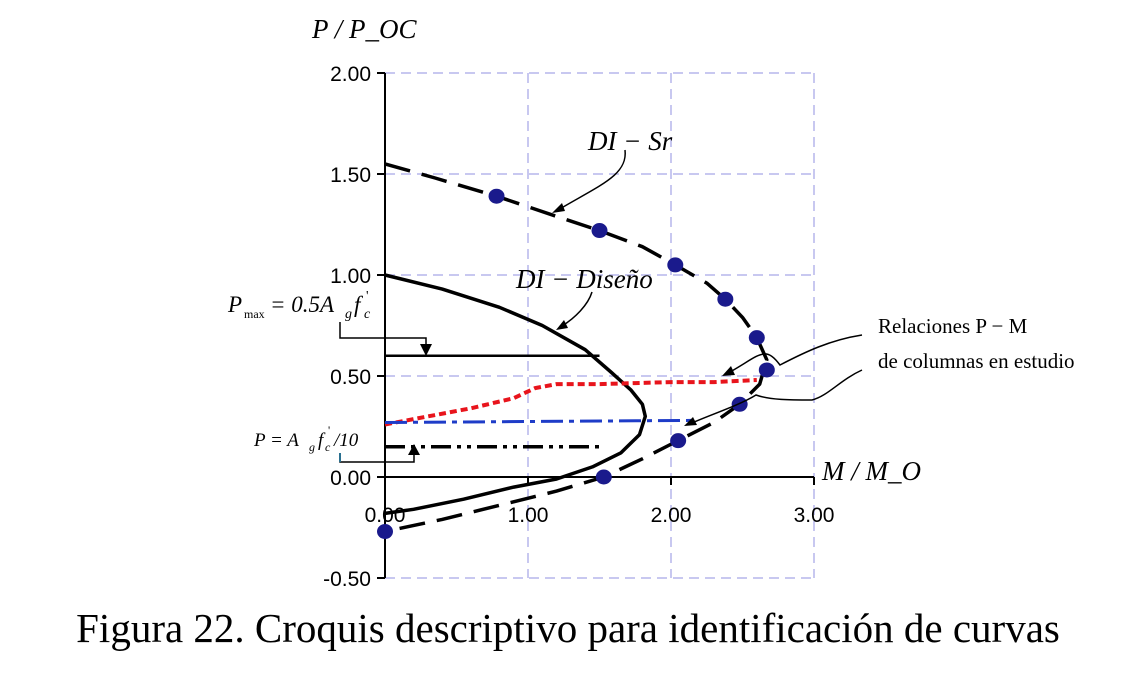 The image size is (1136, 675). What do you see at coordinates (276, 440) in the screenshot?
I see `svg-text: P = A` at bounding box center [276, 440].